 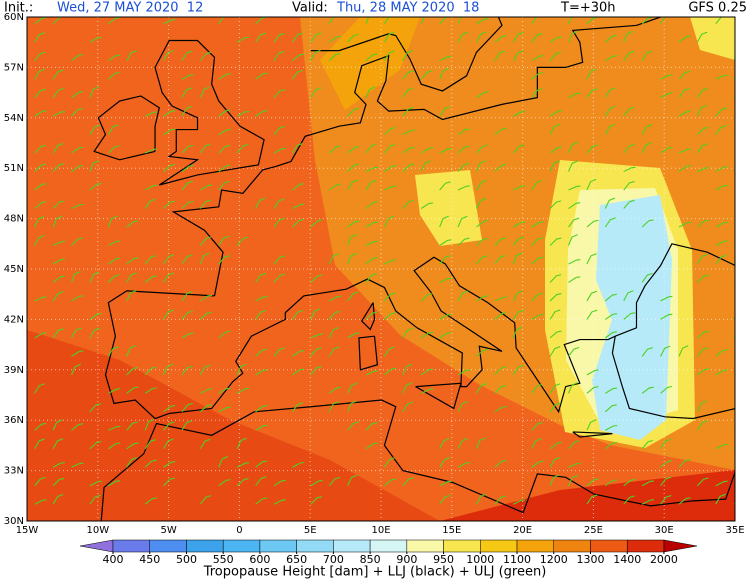 I want to click on colorbar-label: 700, so click(x=333, y=559).